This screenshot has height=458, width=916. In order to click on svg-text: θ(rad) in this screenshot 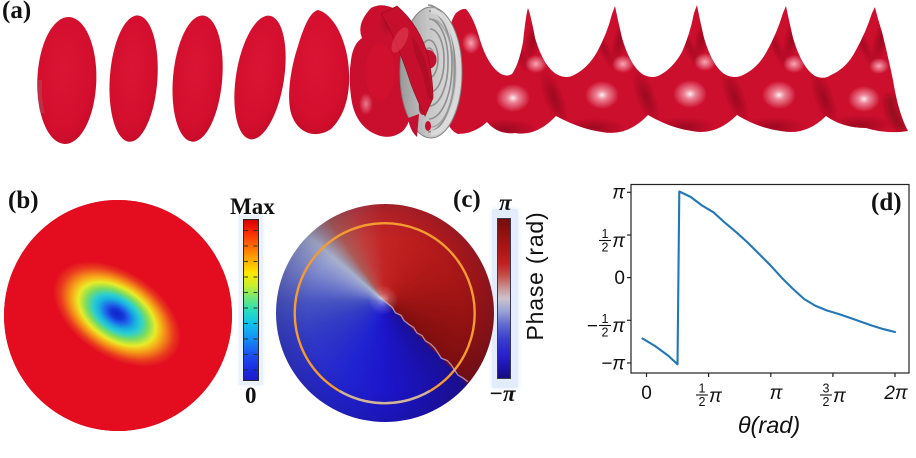, I will do `click(769, 425)`.